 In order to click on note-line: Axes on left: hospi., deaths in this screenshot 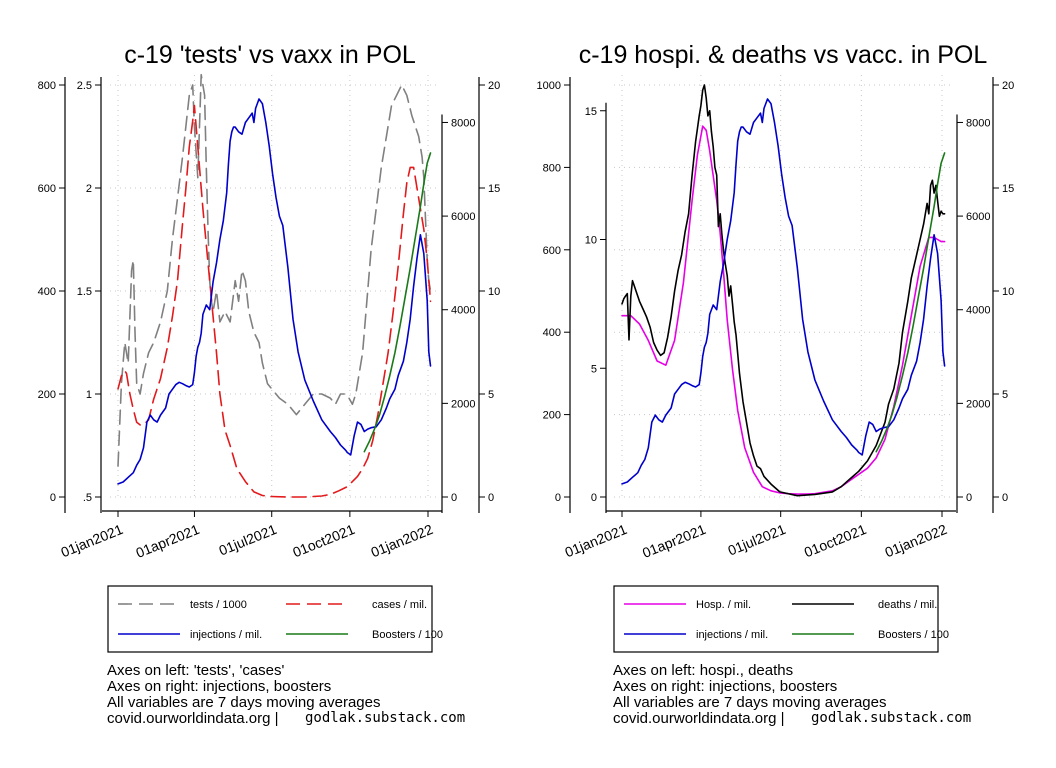, I will do `click(703, 670)`.